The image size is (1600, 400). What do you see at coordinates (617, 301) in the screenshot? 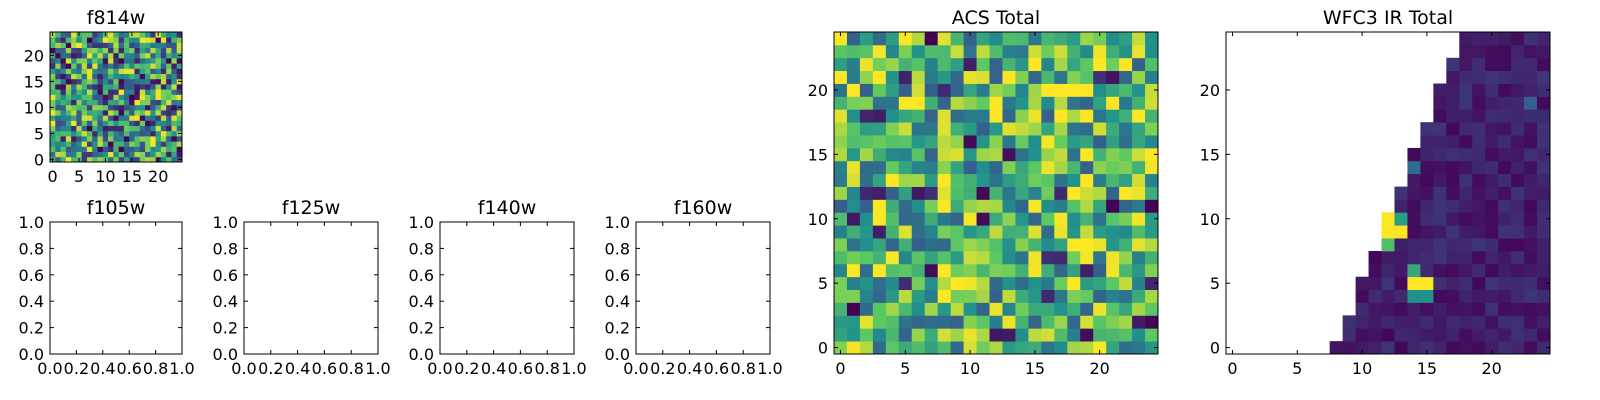
I see `y-tick-label: 0.4` at bounding box center [617, 301].